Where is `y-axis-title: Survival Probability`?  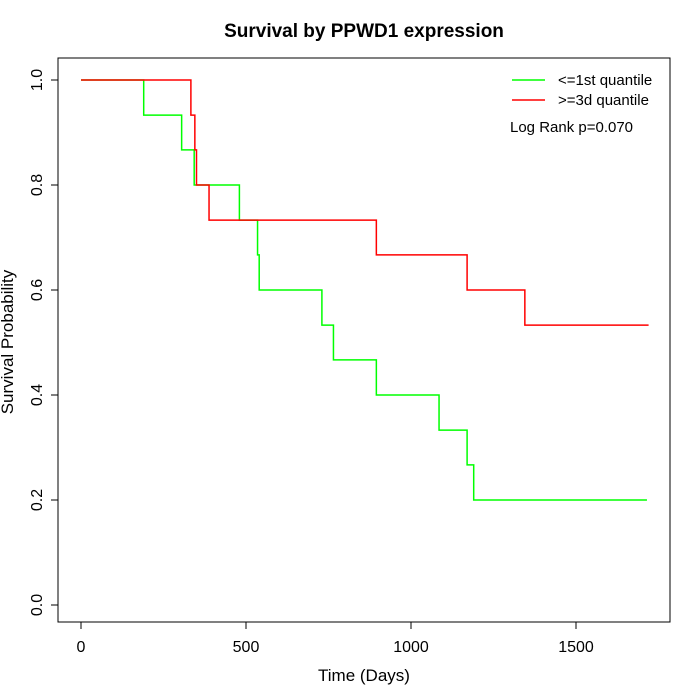 y-axis-title: Survival Probability is located at coordinates (8, 341).